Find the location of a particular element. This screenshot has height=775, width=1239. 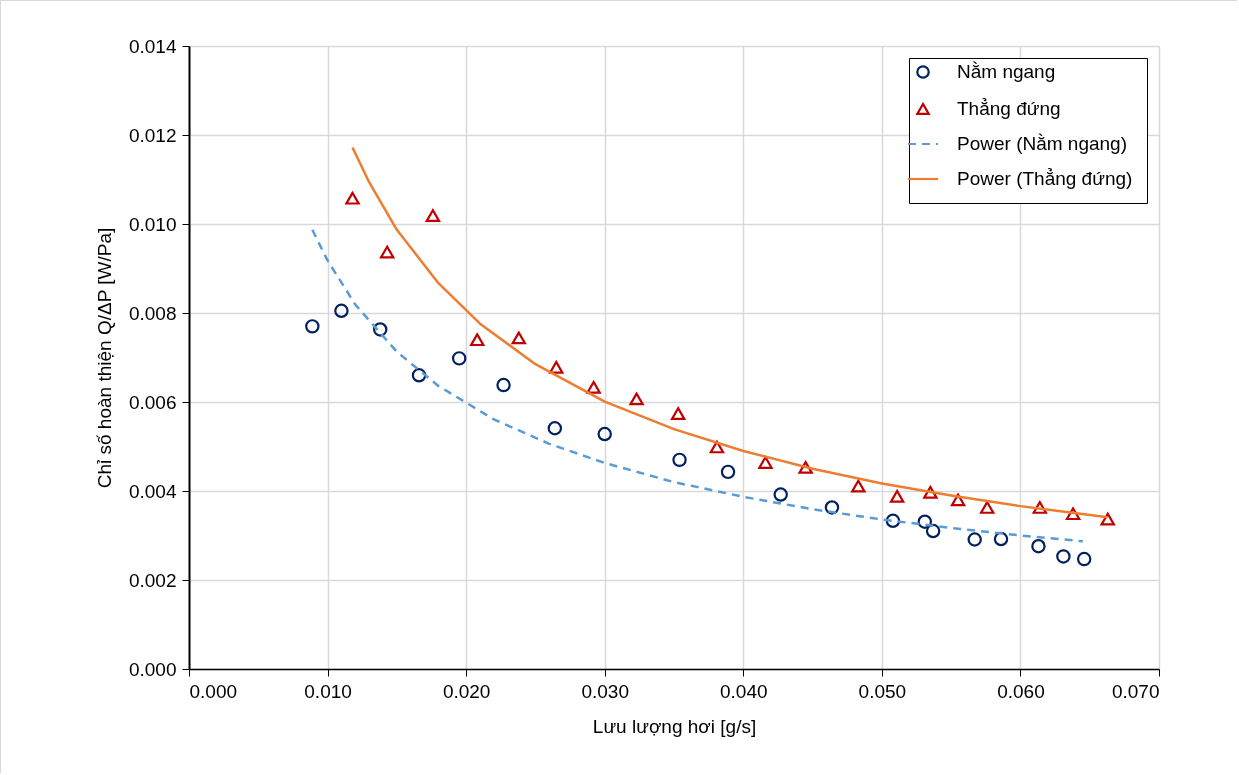

y-tick-label: 0.014 is located at coordinates (152, 46).